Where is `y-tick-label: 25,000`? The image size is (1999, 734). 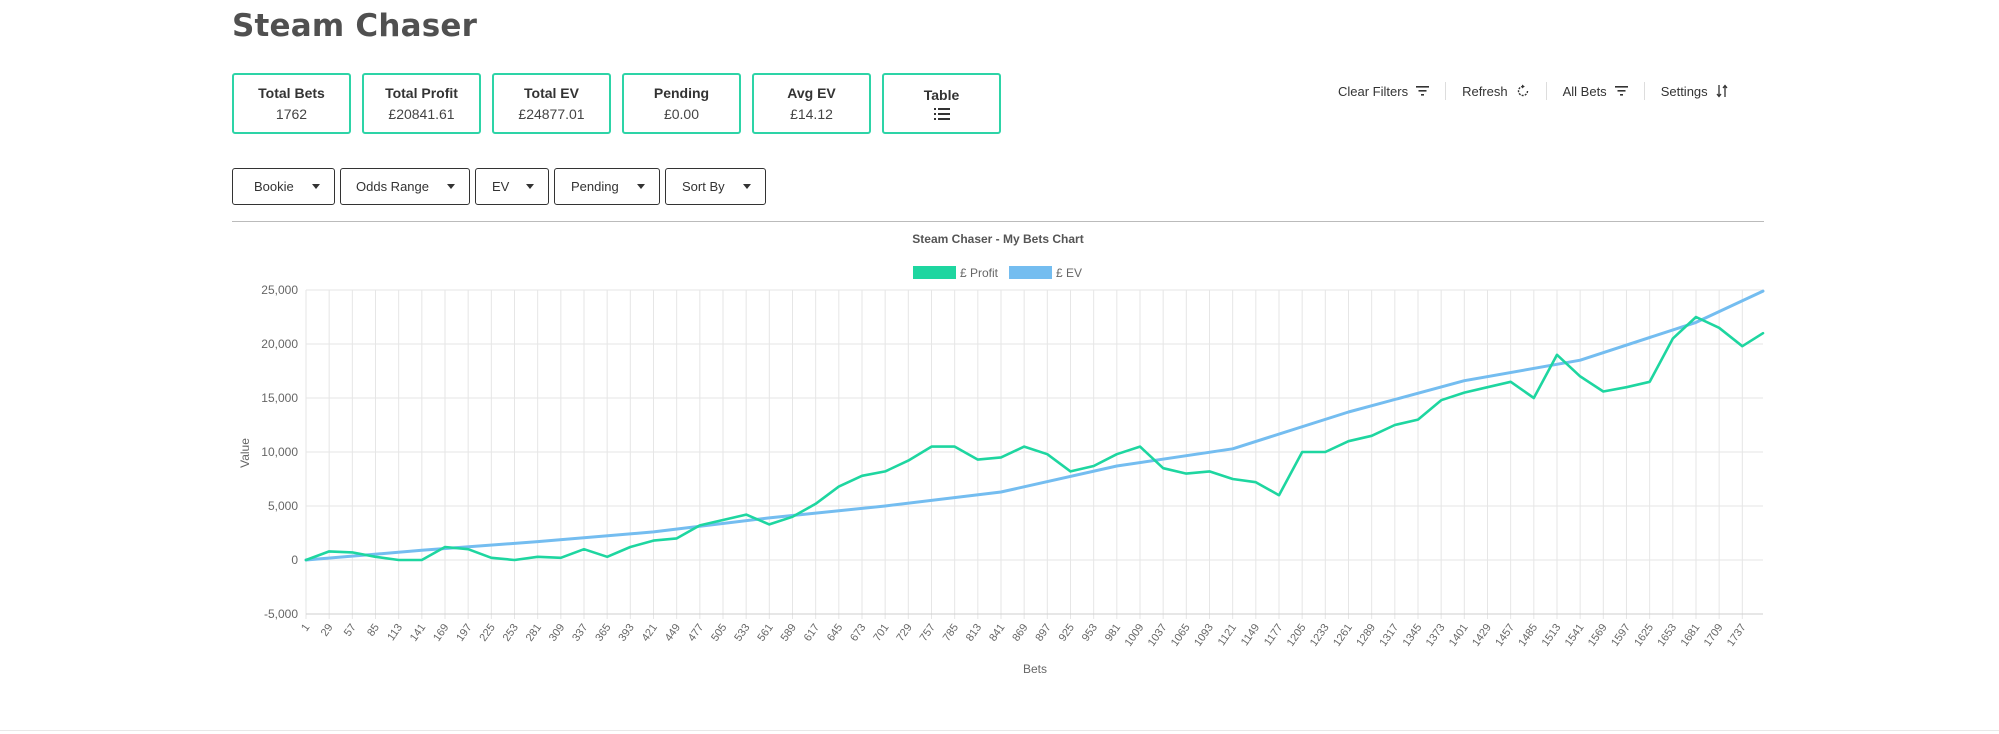
y-tick-label: 25,000 is located at coordinates (279, 290).